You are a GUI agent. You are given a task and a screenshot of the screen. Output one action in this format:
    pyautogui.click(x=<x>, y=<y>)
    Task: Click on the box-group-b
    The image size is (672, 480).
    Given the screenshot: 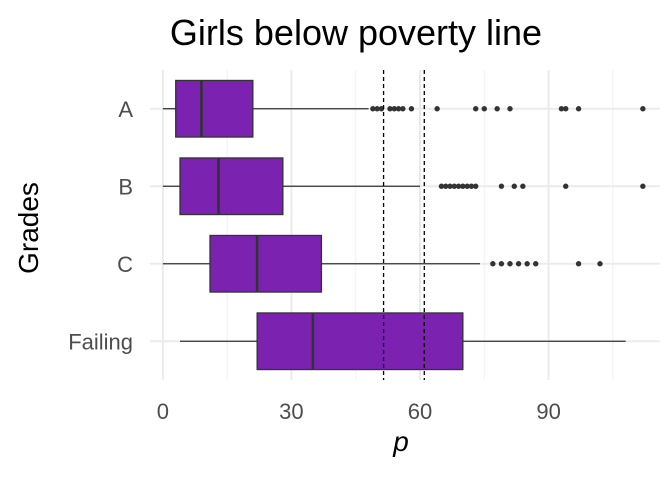 What is the action you would take?
    pyautogui.click(x=404, y=186)
    